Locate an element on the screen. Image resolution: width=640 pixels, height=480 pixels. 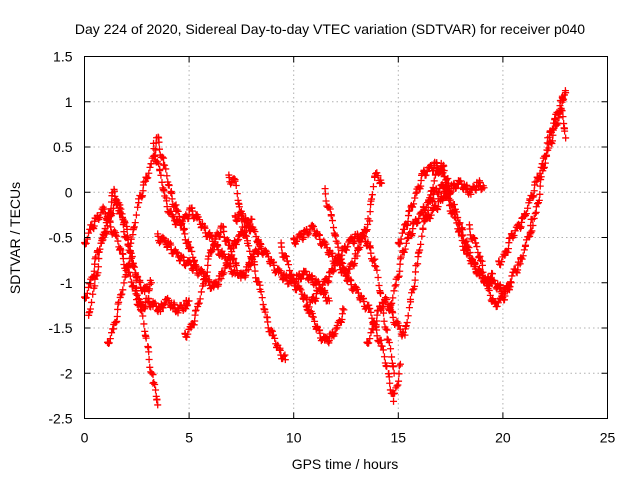
x-tick-label: 5 is located at coordinates (189, 438).